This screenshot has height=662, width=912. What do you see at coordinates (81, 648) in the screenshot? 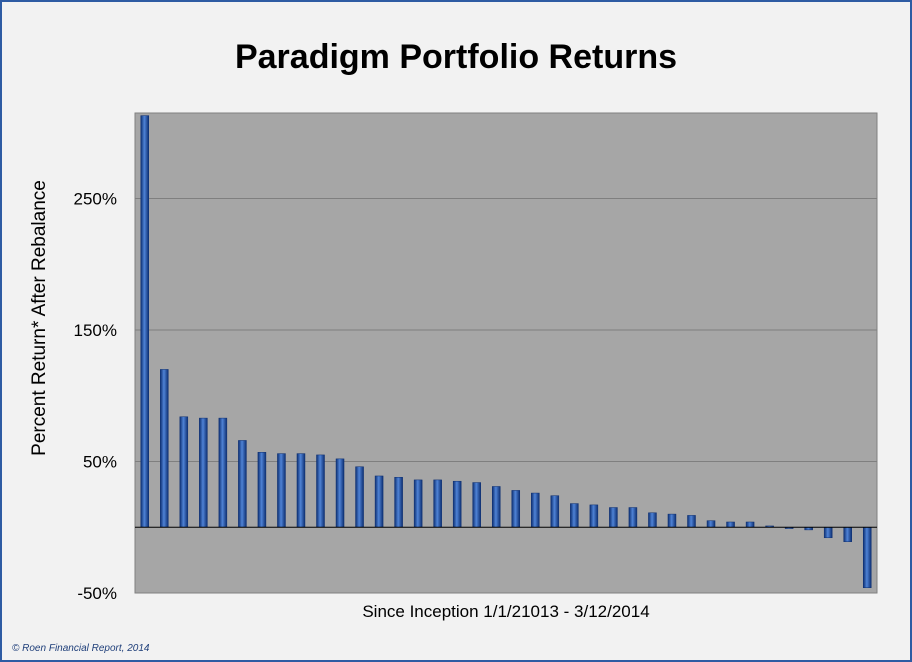
I see `copyright-credit: © Roen Financial Report, 2014` at bounding box center [81, 648].